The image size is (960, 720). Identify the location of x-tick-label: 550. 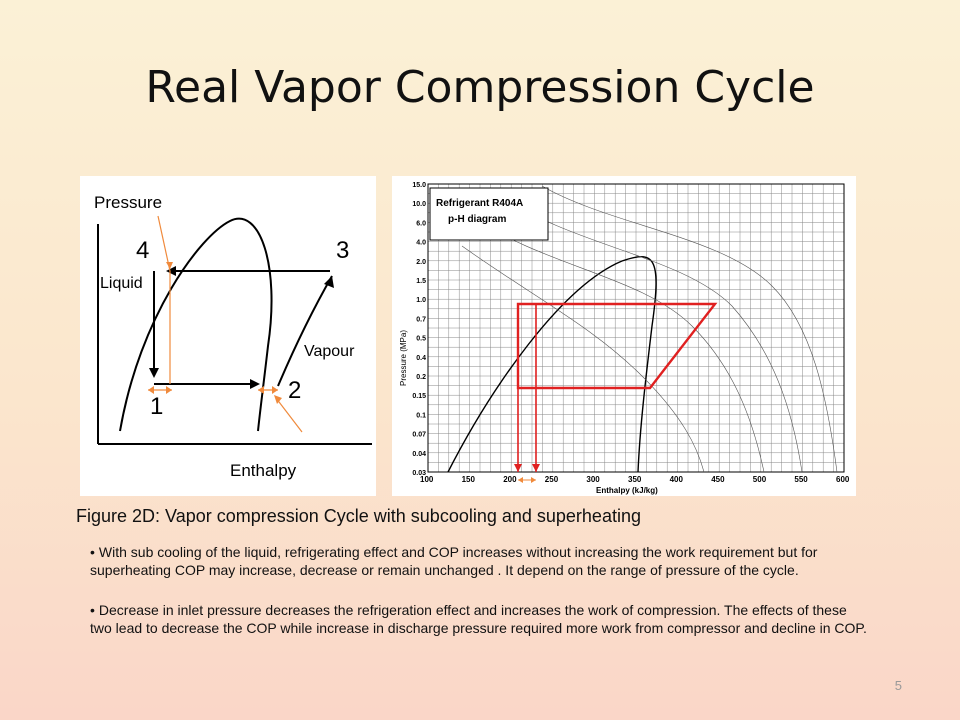
(801, 479).